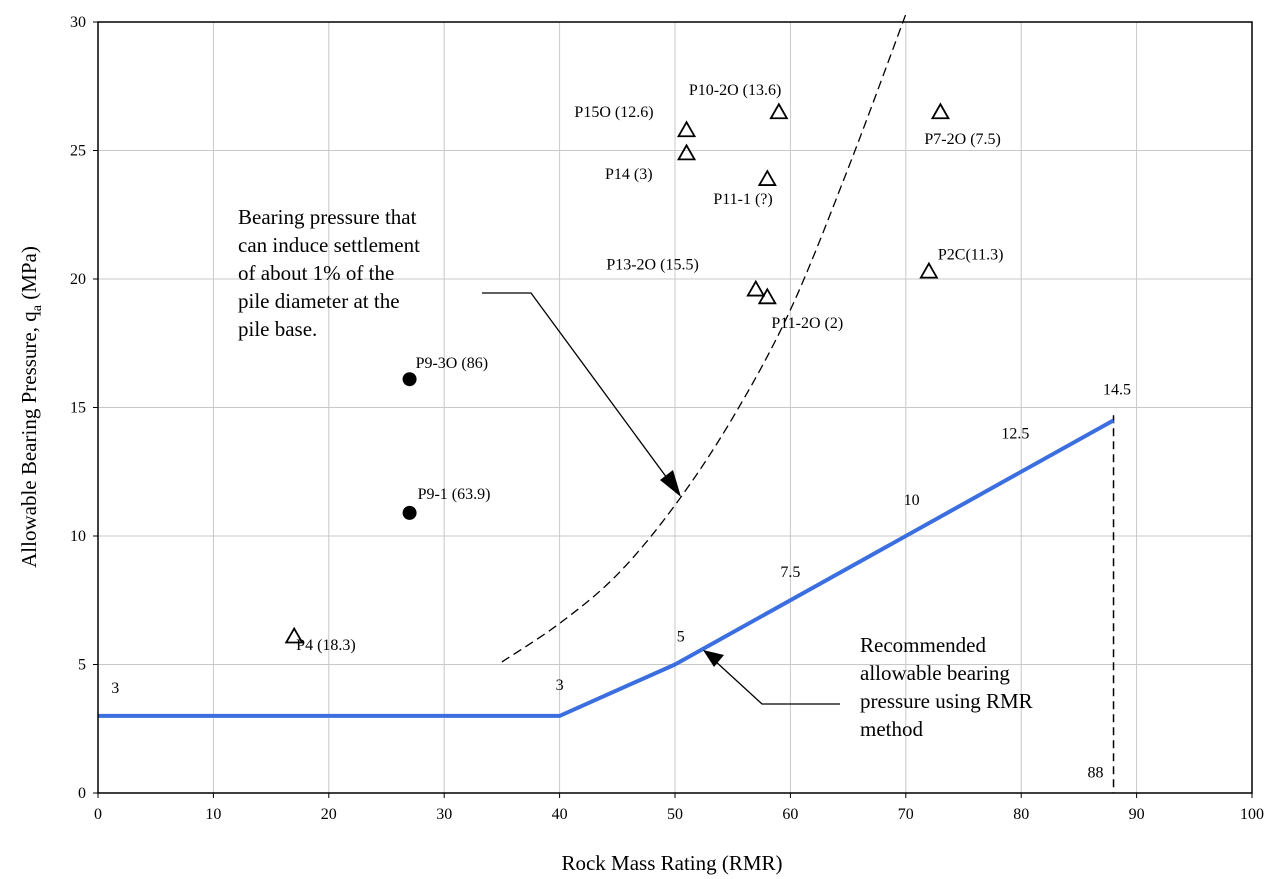  I want to click on x-tick-label: 40, so click(560, 814).